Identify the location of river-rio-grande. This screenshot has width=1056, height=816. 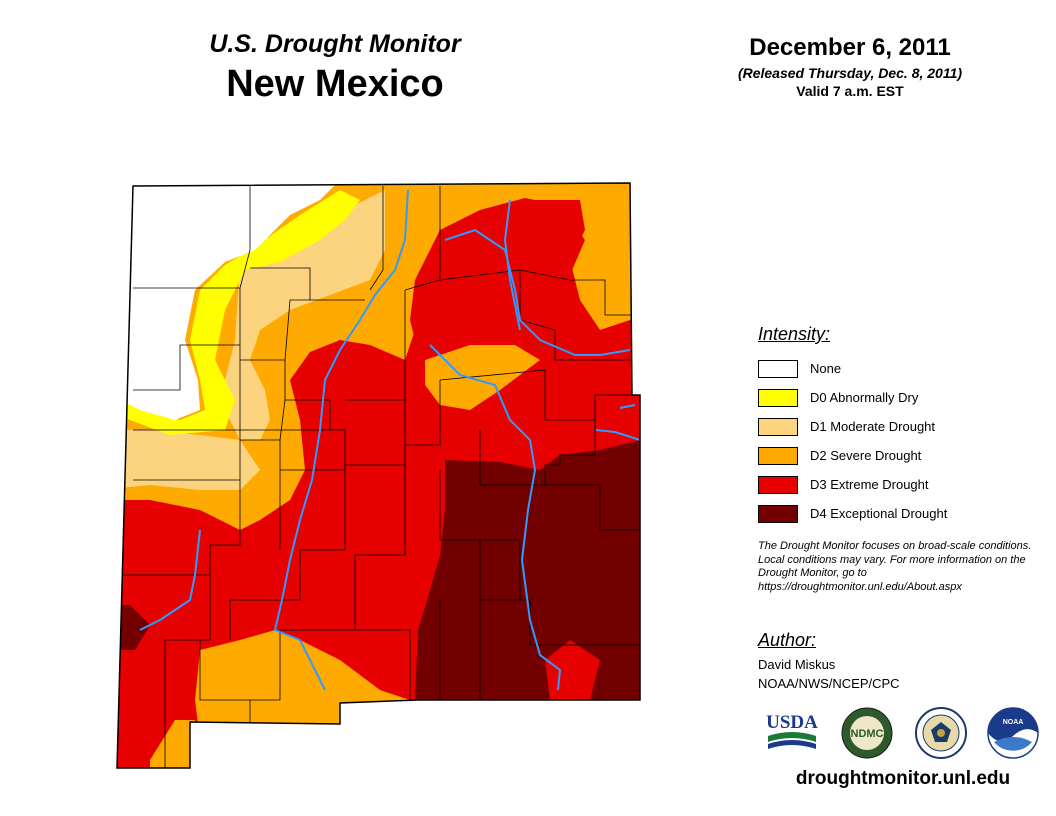
(341, 440).